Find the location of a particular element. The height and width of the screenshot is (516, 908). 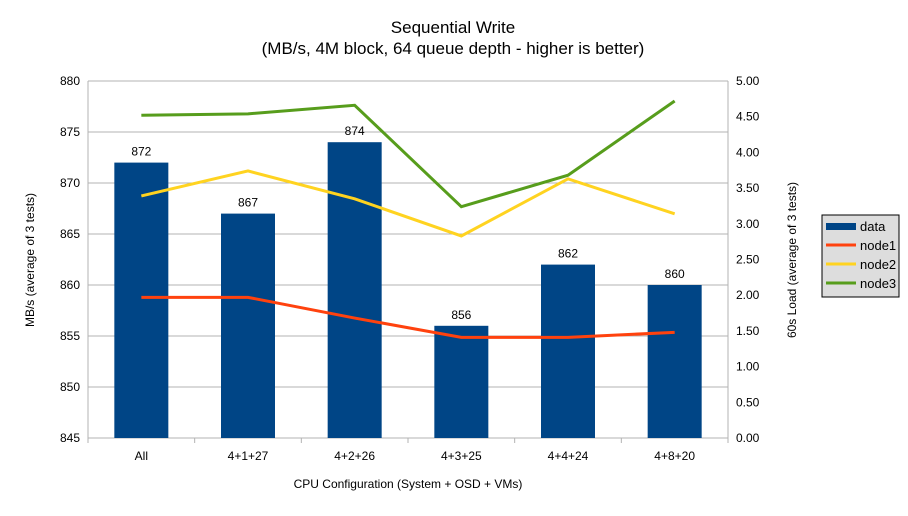

y2-axis-label: 60s Load (average of 3 tests) is located at coordinates (792, 260).